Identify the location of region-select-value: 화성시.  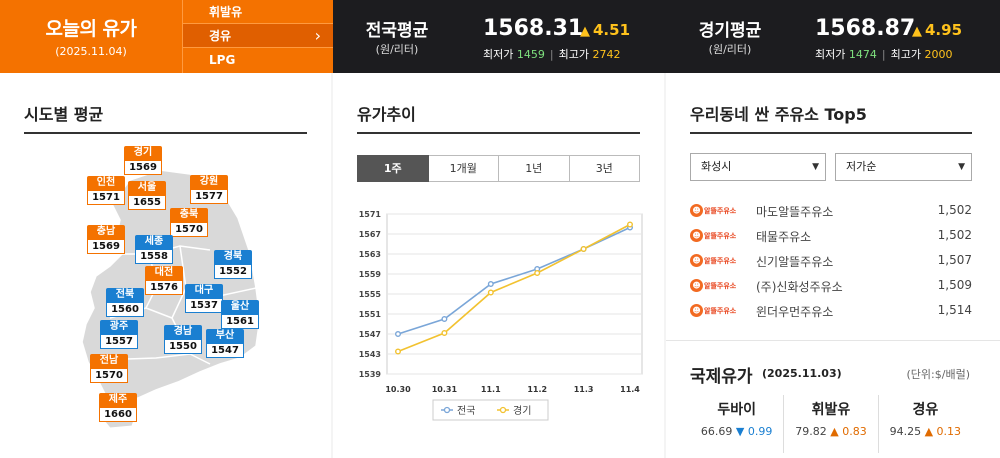
(716, 166).